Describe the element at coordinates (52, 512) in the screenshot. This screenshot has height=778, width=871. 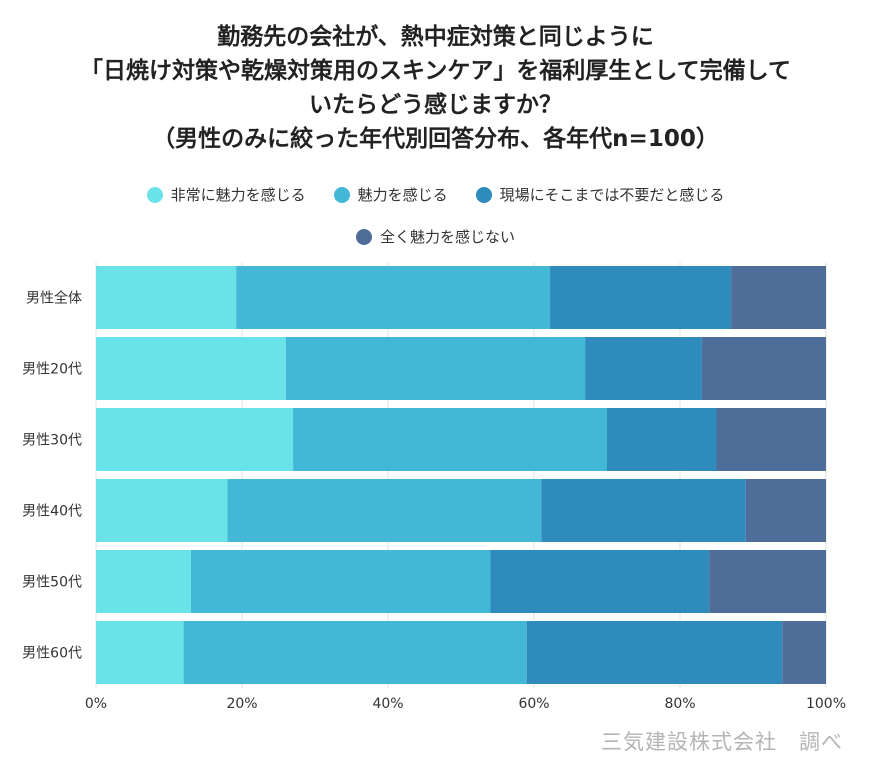
I see `category-label-3: 男性40代` at that location.